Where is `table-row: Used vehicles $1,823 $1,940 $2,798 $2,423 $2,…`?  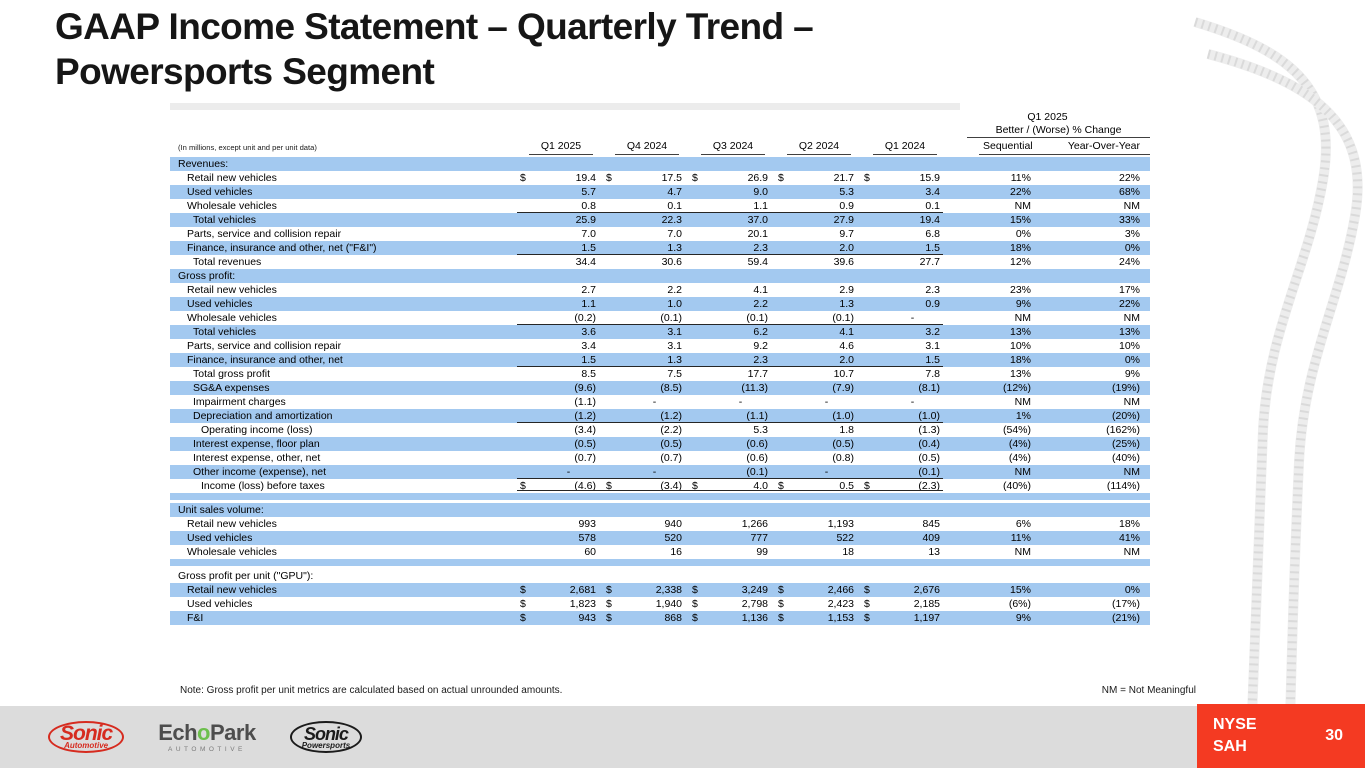
table-row: Used vehicles $1,823 $1,940 $2,798 $2,423 $2,… is located at coordinates (660, 604).